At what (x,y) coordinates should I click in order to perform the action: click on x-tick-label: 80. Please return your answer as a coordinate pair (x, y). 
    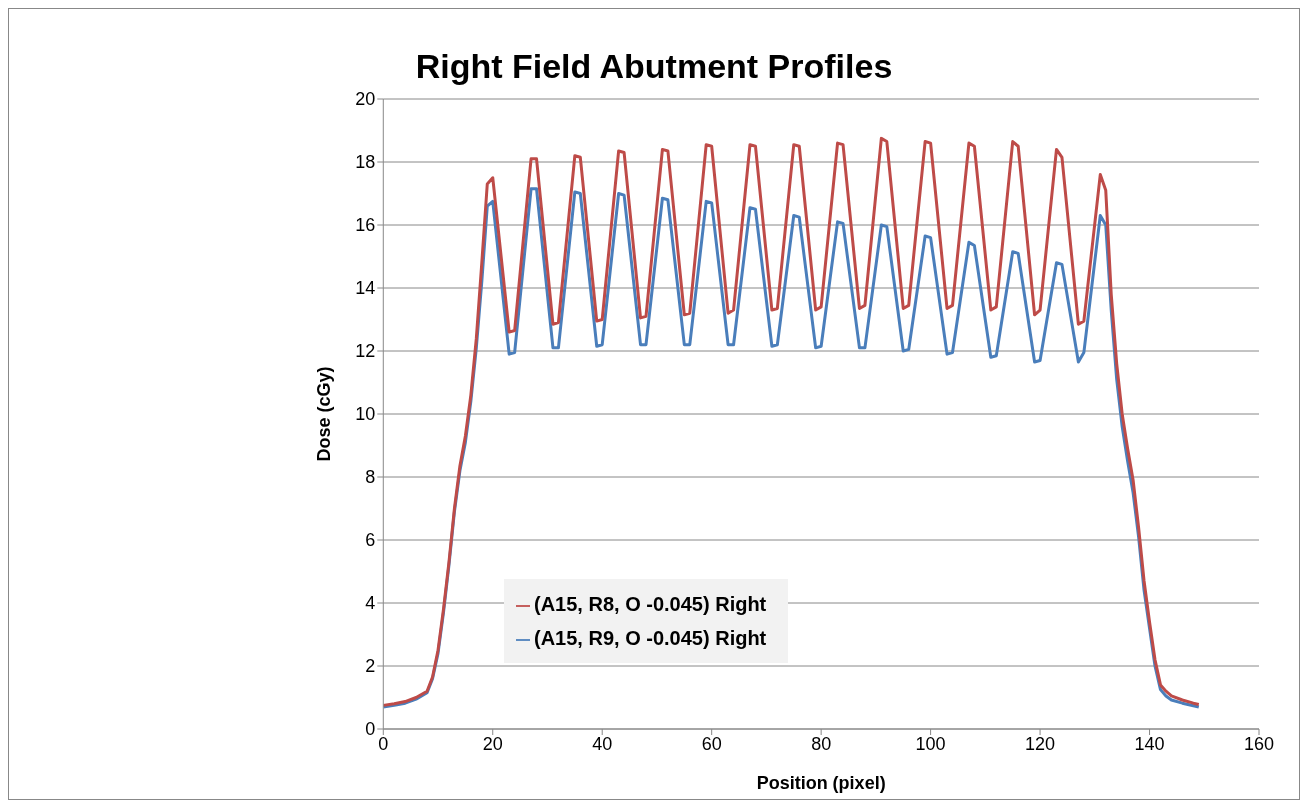
    Looking at the image, I should click on (821, 743).